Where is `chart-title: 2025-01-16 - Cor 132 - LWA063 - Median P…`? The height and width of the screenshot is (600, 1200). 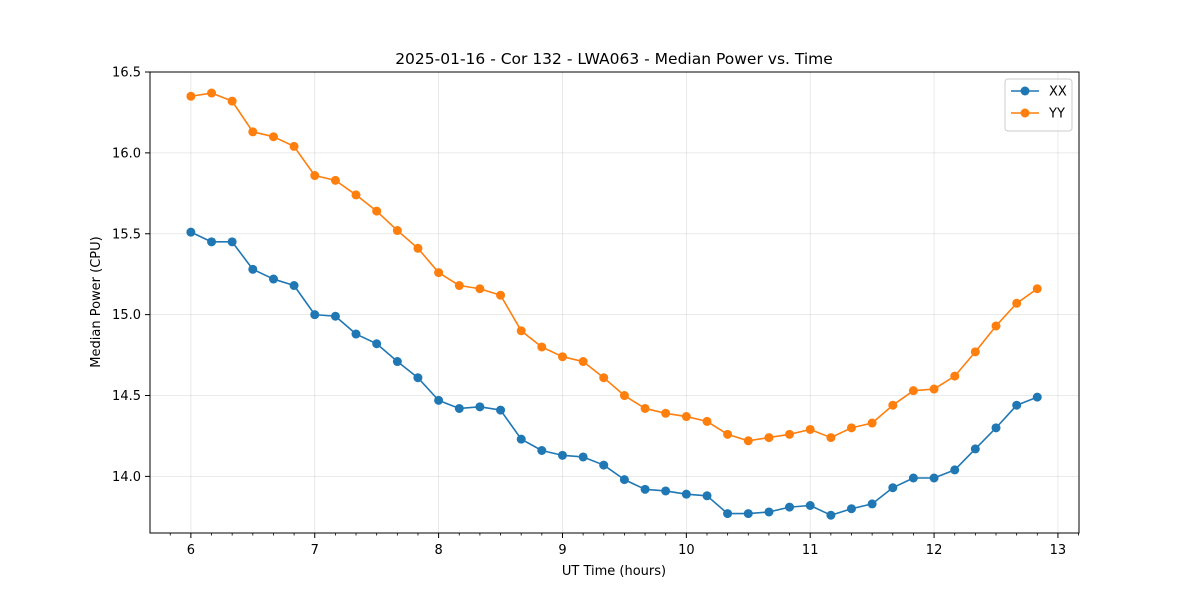 chart-title: 2025-01-16 - Cor 132 - LWA063 - Median P… is located at coordinates (614, 59).